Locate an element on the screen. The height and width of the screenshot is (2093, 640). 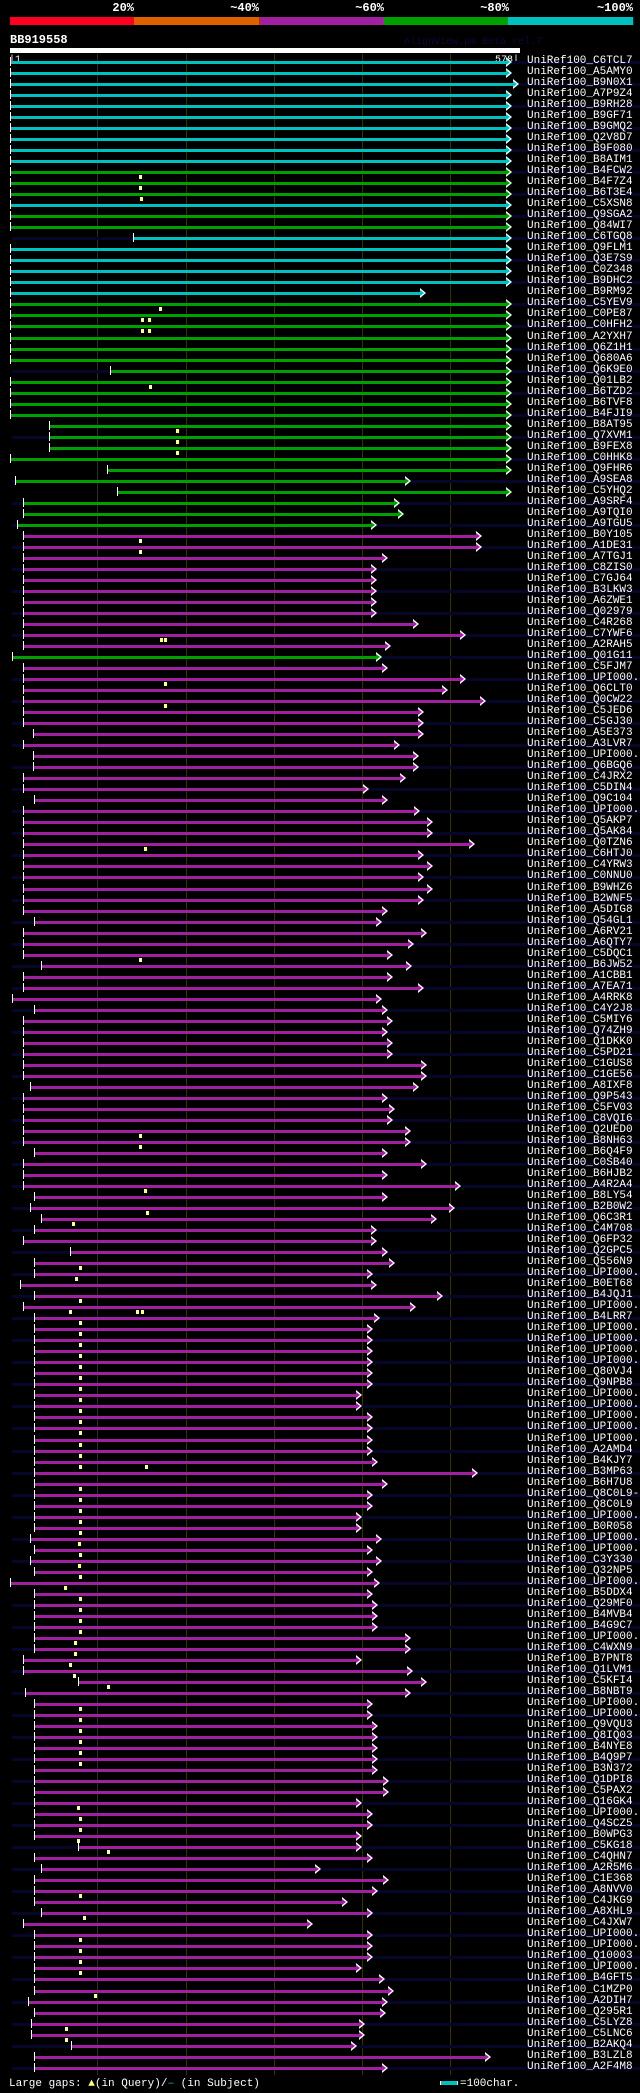
hit-label: UniRef100_B9RM92 is located at coordinates (580, 292).